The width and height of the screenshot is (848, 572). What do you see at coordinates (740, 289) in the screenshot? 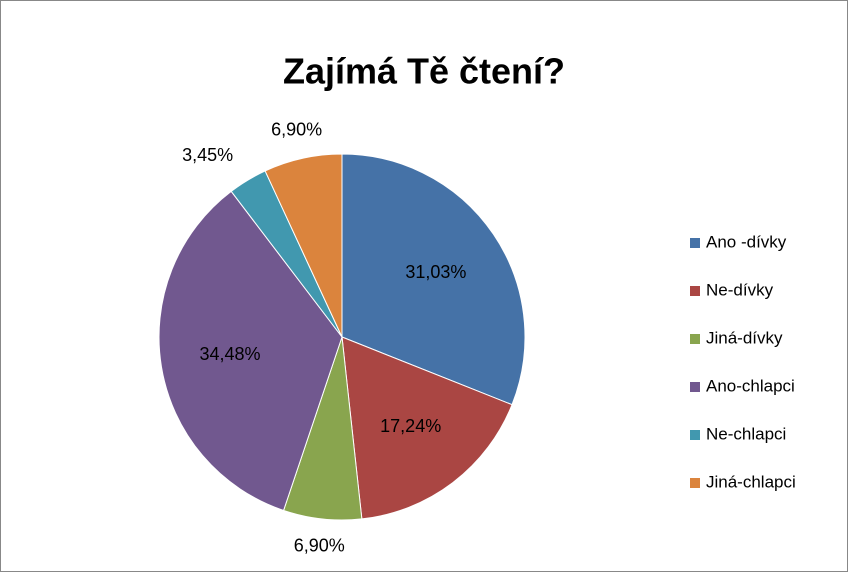
I see `legend-label: Ne-dívky` at bounding box center [740, 289].